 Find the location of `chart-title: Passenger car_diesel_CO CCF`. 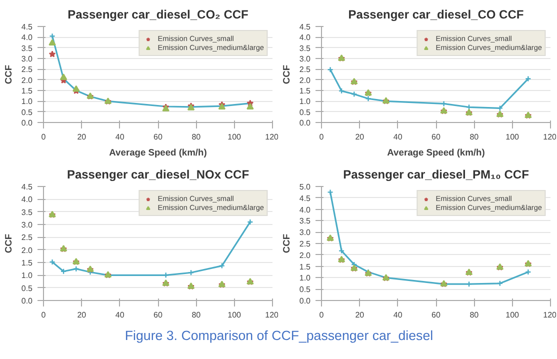

chart-title: Passenger car_diesel_CO CCF is located at coordinates (436, 15).